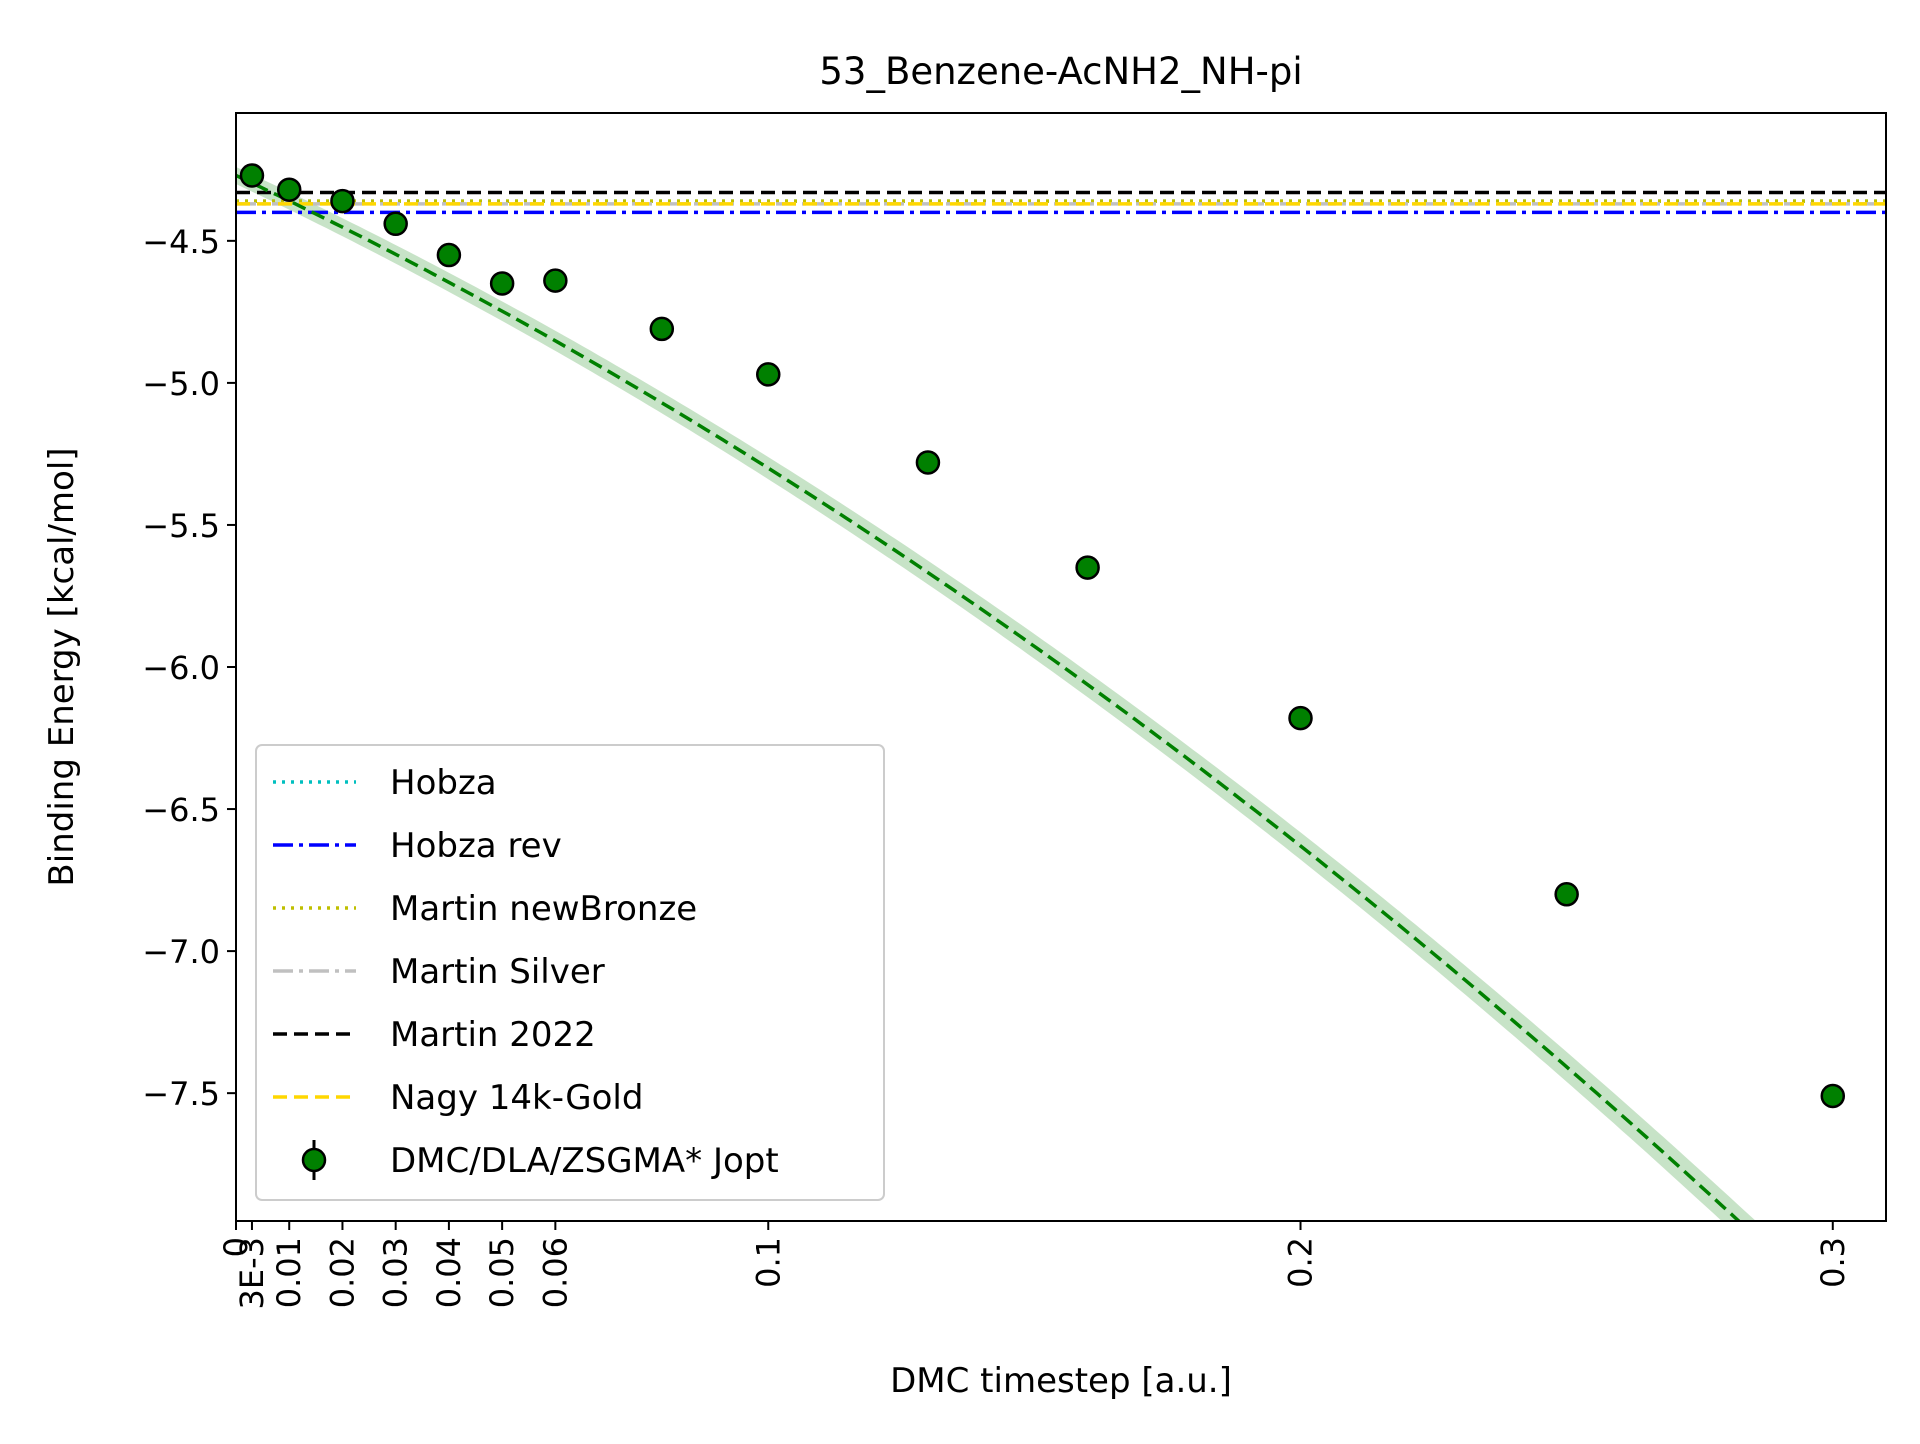 The image size is (1920, 1444). I want to click on x-tick-label: 0.1, so click(768, 1262).